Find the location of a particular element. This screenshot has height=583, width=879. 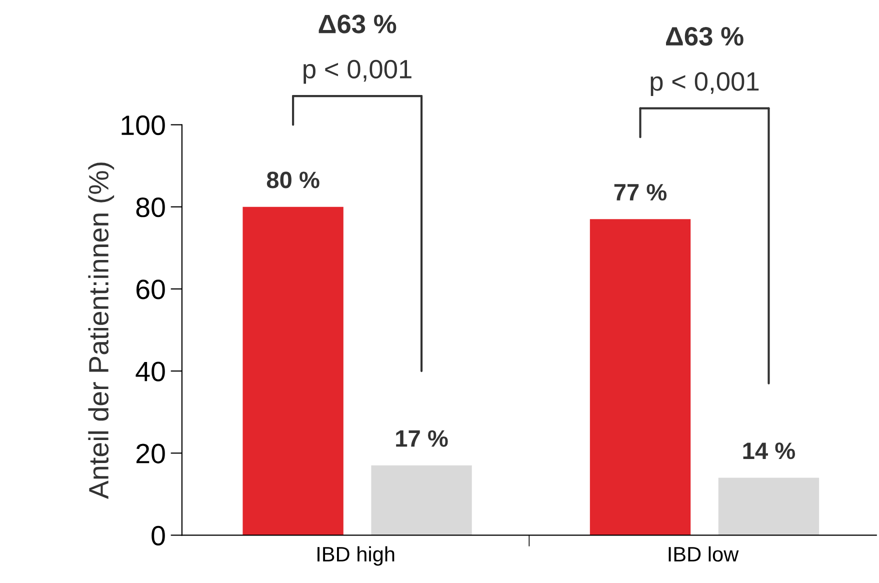

data-label: 77 % is located at coordinates (640, 192).